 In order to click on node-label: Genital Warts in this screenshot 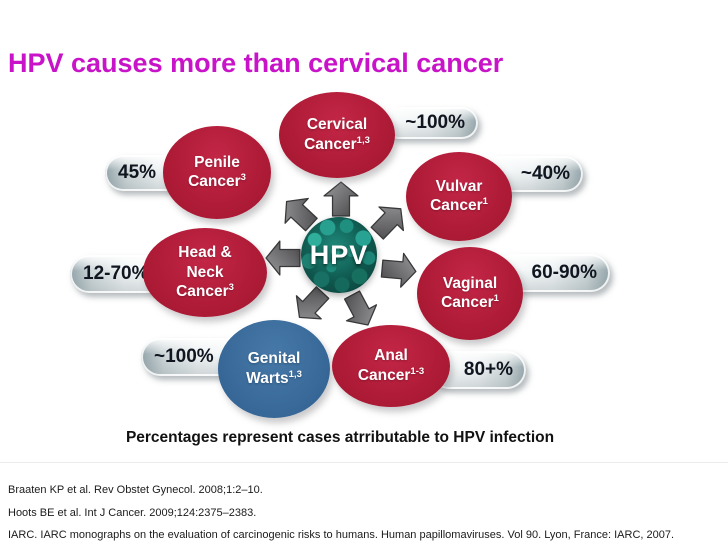, I will do `click(273, 369)`.